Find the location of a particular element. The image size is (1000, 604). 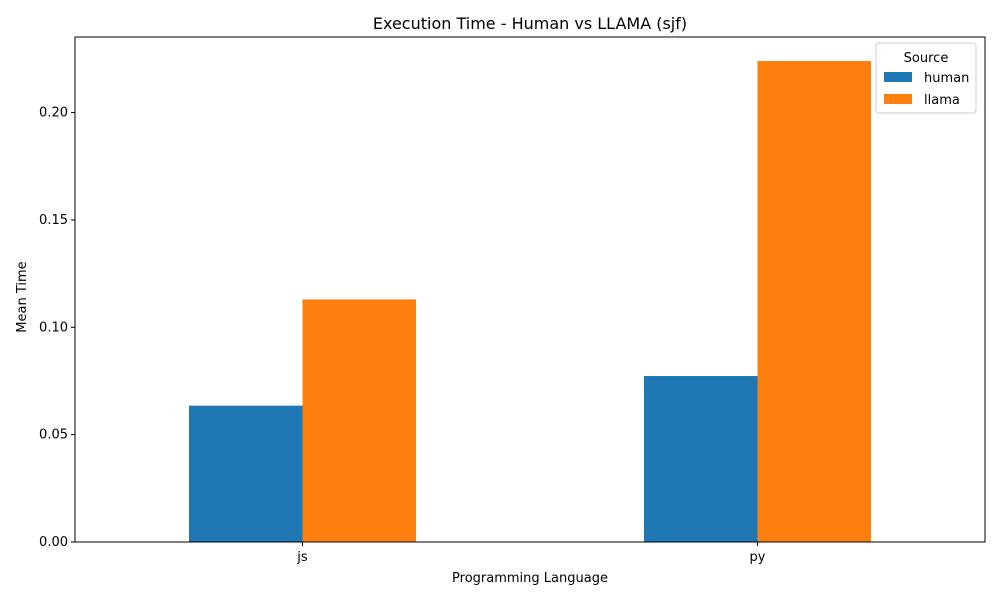

legend-label-llama: llama is located at coordinates (942, 100).